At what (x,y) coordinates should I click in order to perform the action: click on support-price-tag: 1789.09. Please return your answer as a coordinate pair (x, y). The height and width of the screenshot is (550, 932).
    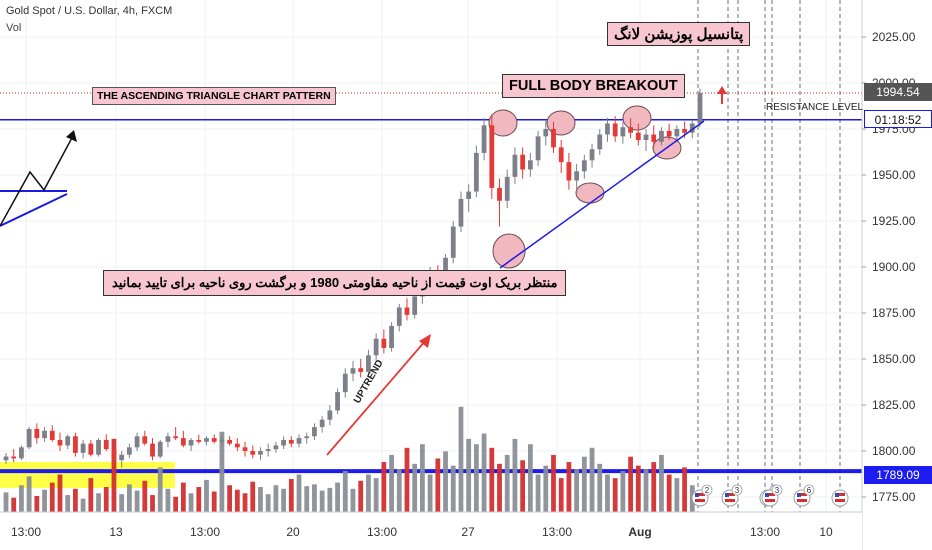
    Looking at the image, I should click on (898, 475).